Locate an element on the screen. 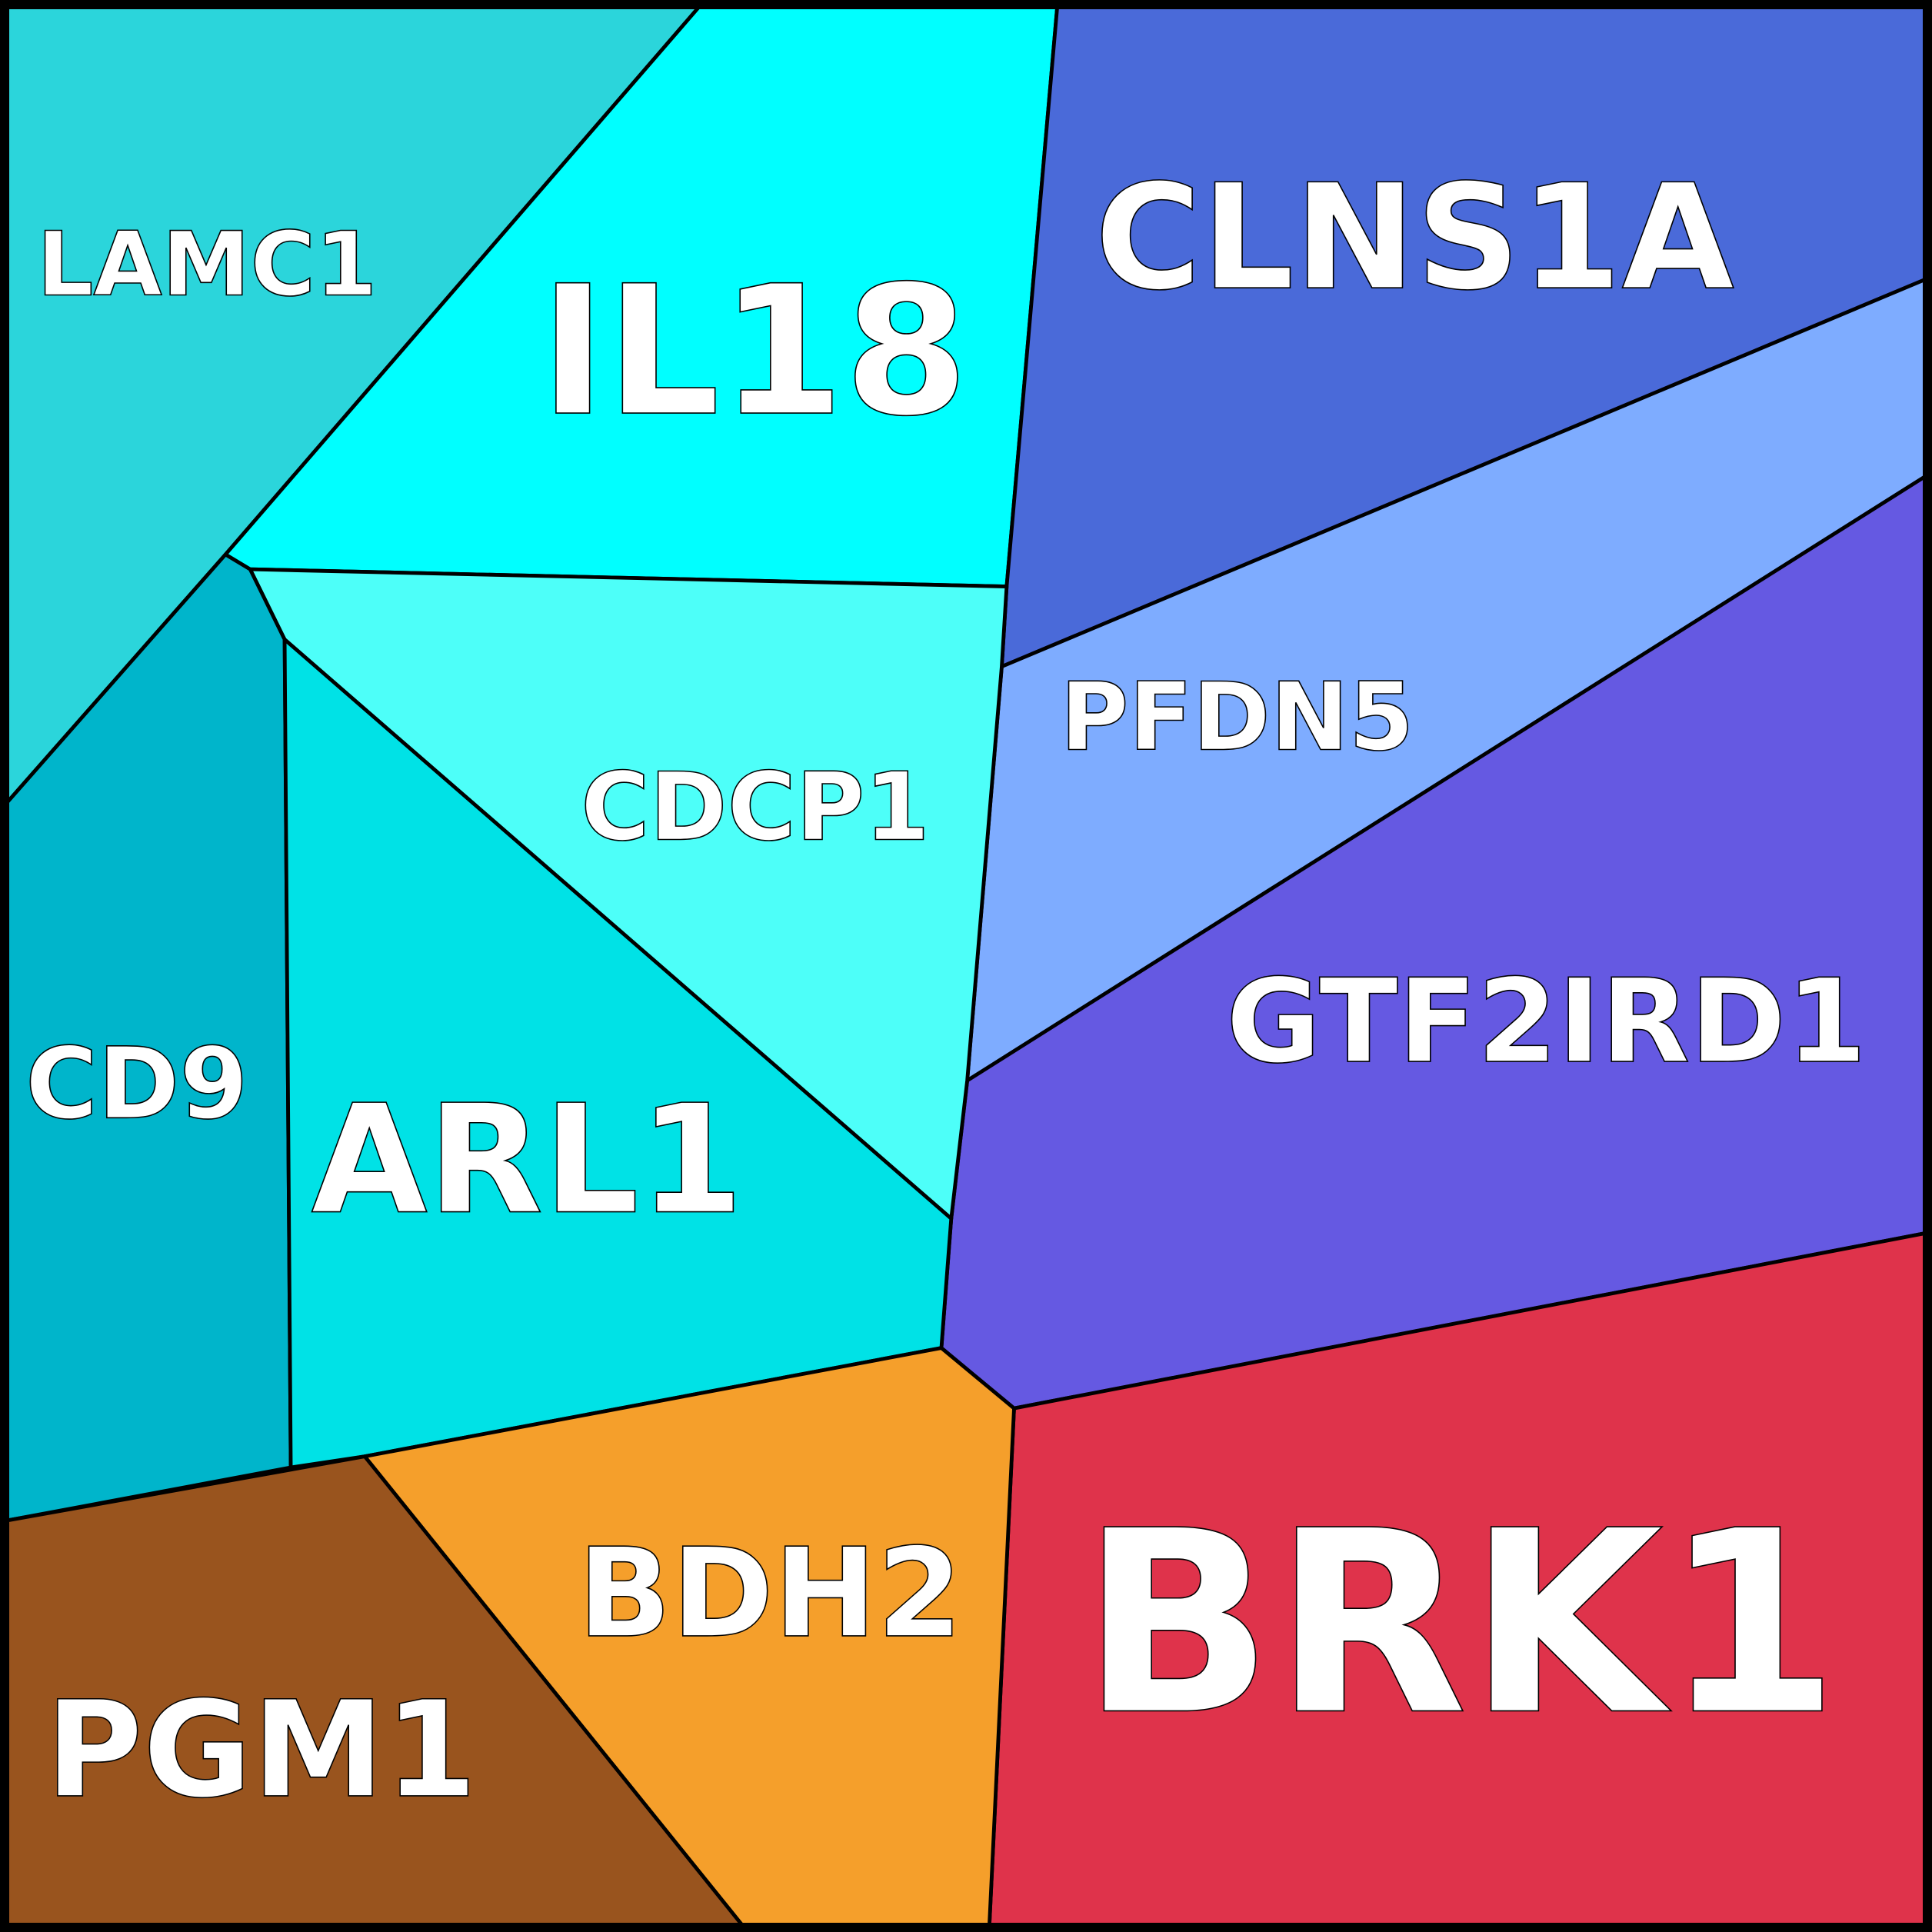  cell-label: CD9 is located at coordinates (136, 1084).